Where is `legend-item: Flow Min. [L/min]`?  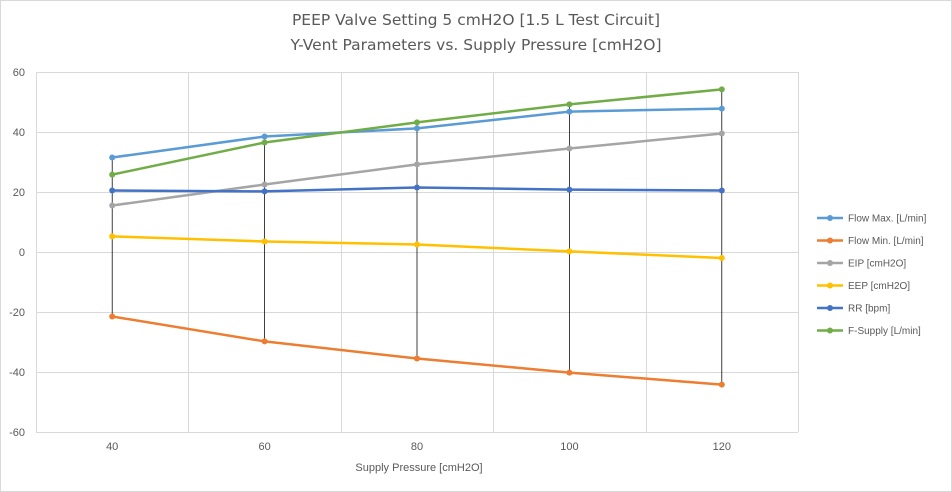
legend-item: Flow Min. [L/min] is located at coordinates (870, 241).